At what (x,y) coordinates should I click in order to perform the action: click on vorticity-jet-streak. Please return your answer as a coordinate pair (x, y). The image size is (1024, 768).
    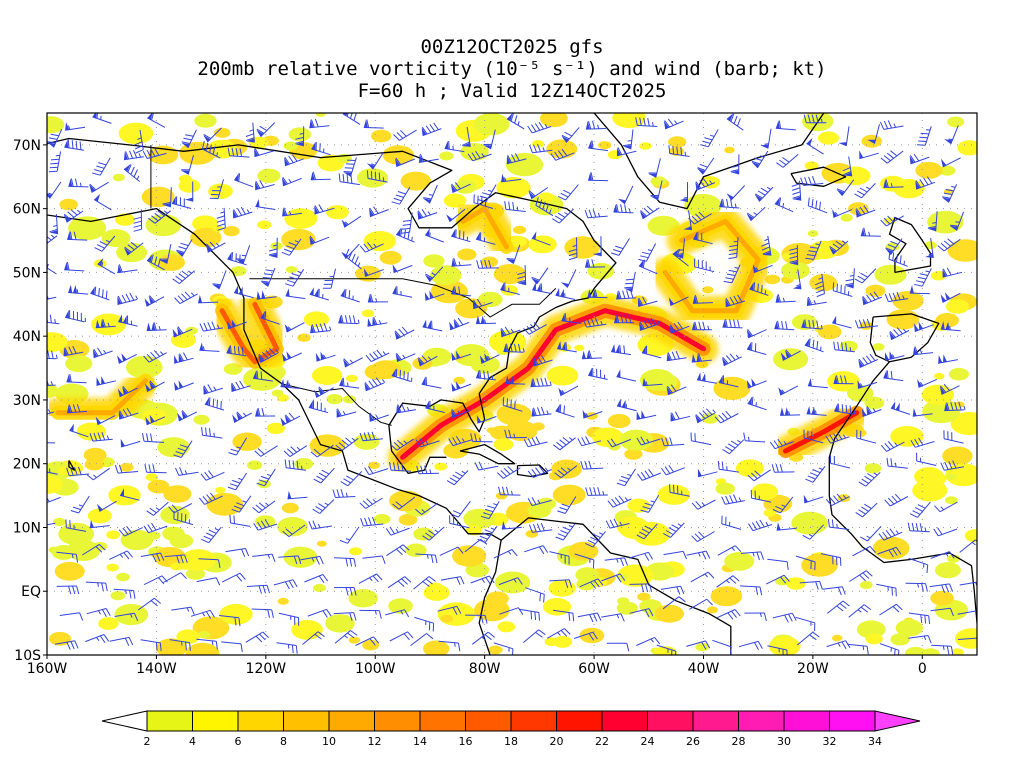
    Looking at the image, I should click on (553, 384).